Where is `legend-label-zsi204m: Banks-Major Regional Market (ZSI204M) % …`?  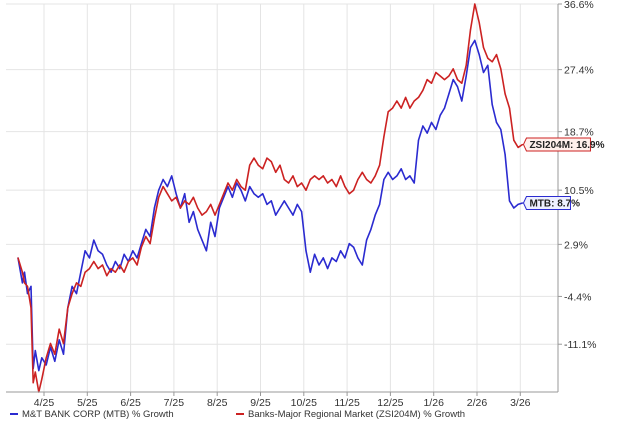 legend-label-zsi204m: Banks-Major Regional Market (ZSI204M) % … is located at coordinates (356, 414).